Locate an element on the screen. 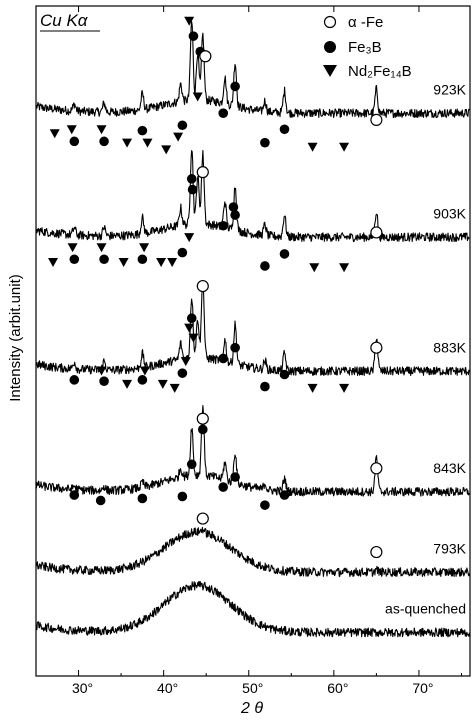 The height and width of the screenshot is (720, 474). legend-filled-circle-icon is located at coordinates (330, 47).